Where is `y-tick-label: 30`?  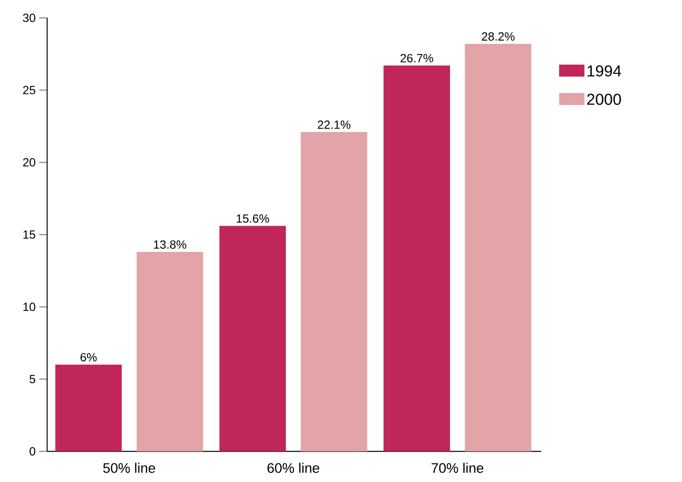 y-tick-label: 30 is located at coordinates (29, 18).